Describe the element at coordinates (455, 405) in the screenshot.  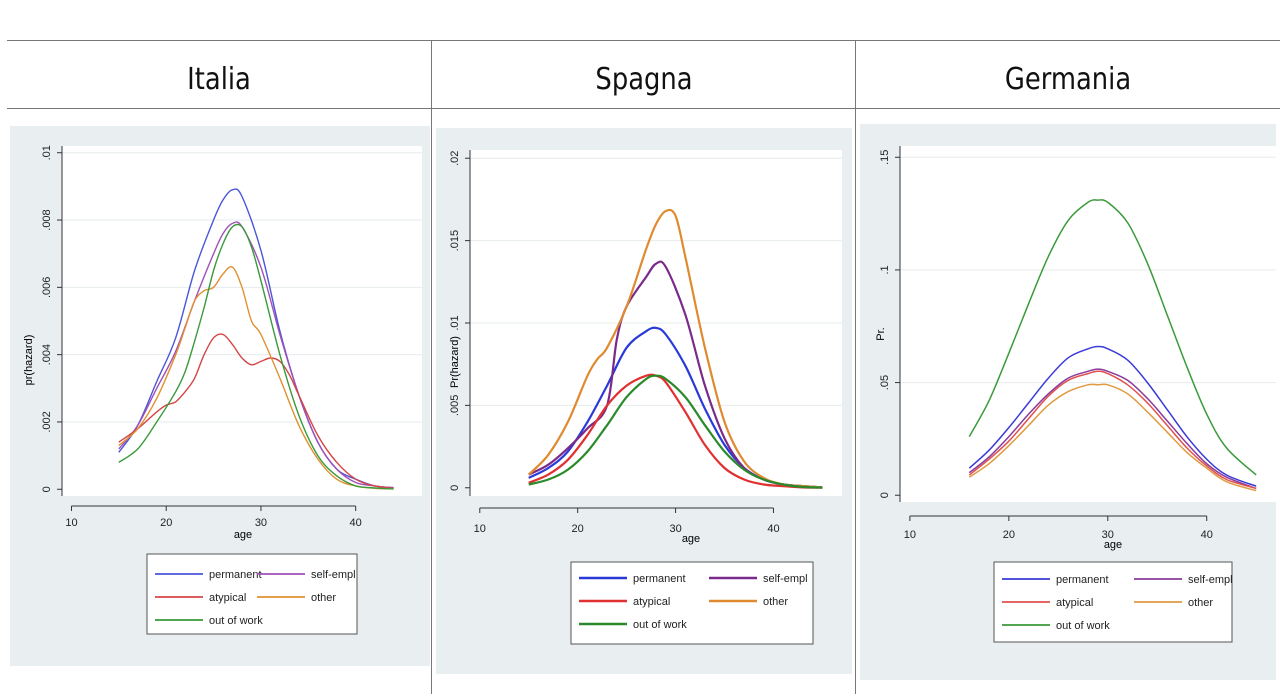
I see `y-tick-label: .005` at that location.